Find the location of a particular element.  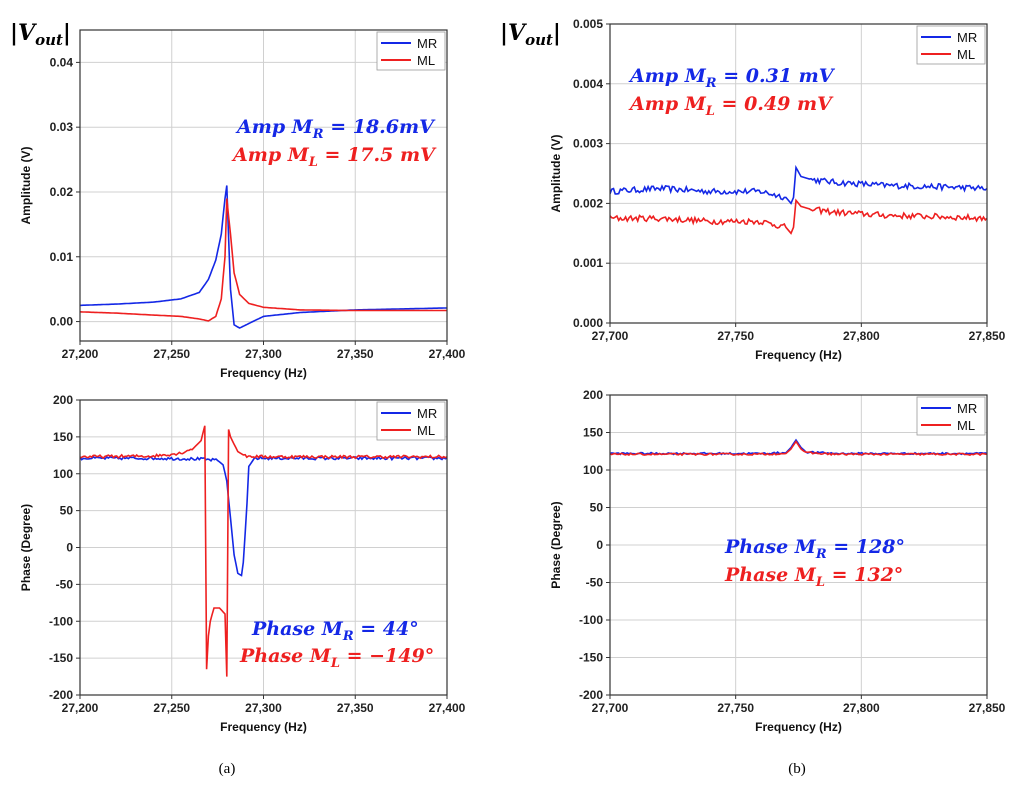

y-tick-label: 0.01 is located at coordinates (62, 257).